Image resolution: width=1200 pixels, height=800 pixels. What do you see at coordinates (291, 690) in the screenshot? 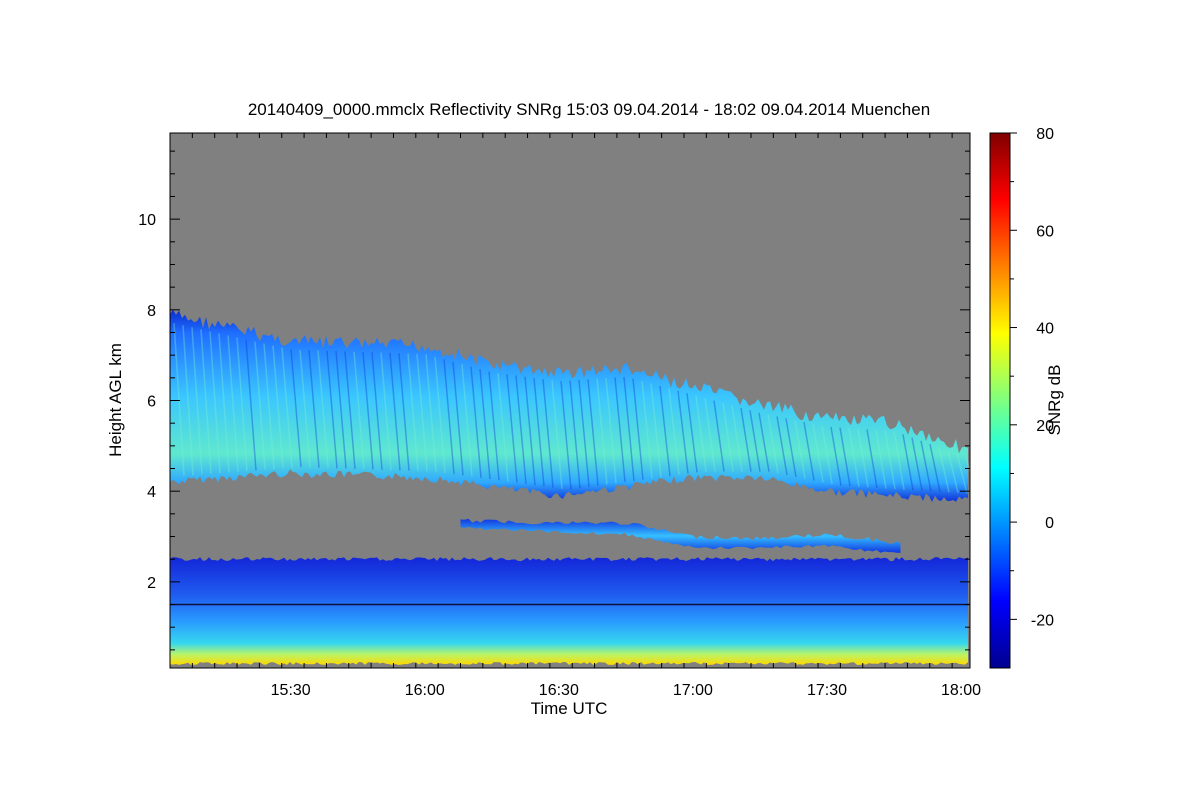
I see `x-tick-label: 15:30` at bounding box center [291, 690].